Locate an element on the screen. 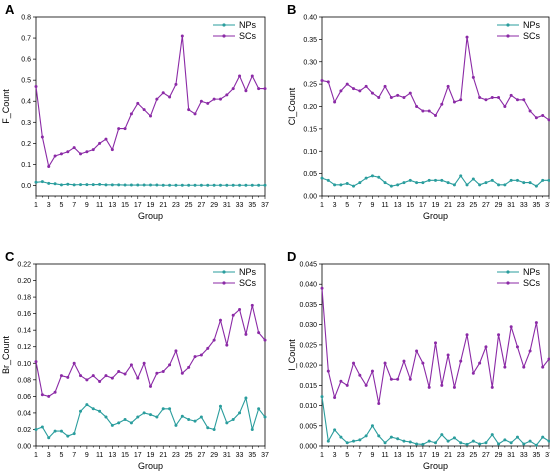 This screenshot has width=550, height=476. y-axis-label: Br_Count is located at coordinates (6, 354).